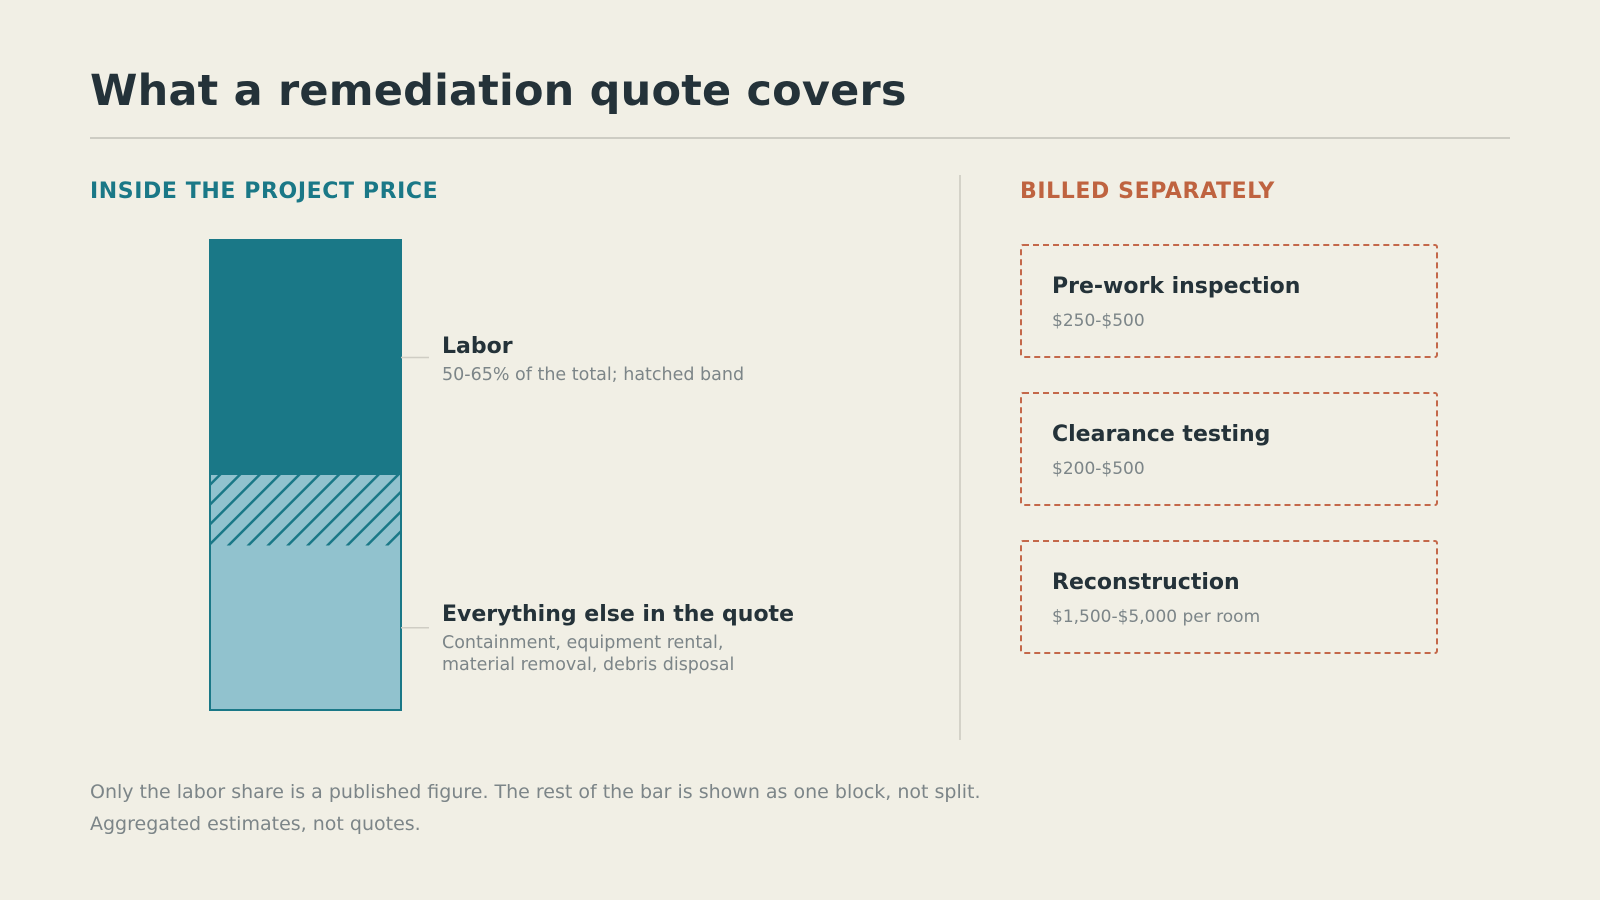 This screenshot has width=1600, height=900. What do you see at coordinates (1147, 191) in the screenshot?
I see `billed-separately-heading: BILLED SEPARATELY` at bounding box center [1147, 191].